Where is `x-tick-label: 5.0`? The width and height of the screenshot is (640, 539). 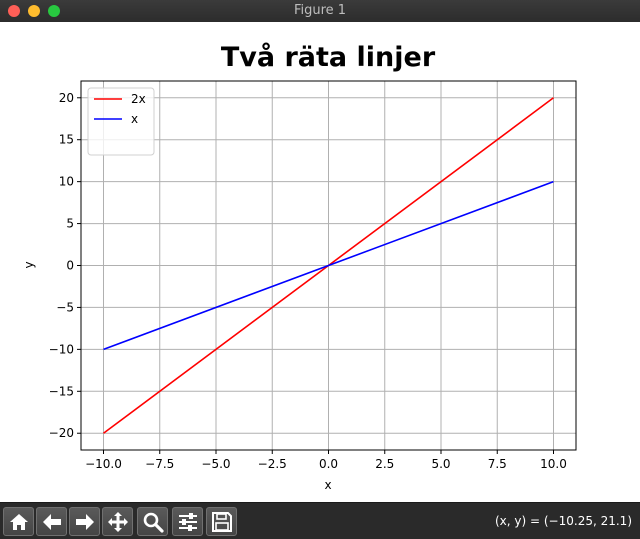
x-tick-label: 5.0 is located at coordinates (440, 464).